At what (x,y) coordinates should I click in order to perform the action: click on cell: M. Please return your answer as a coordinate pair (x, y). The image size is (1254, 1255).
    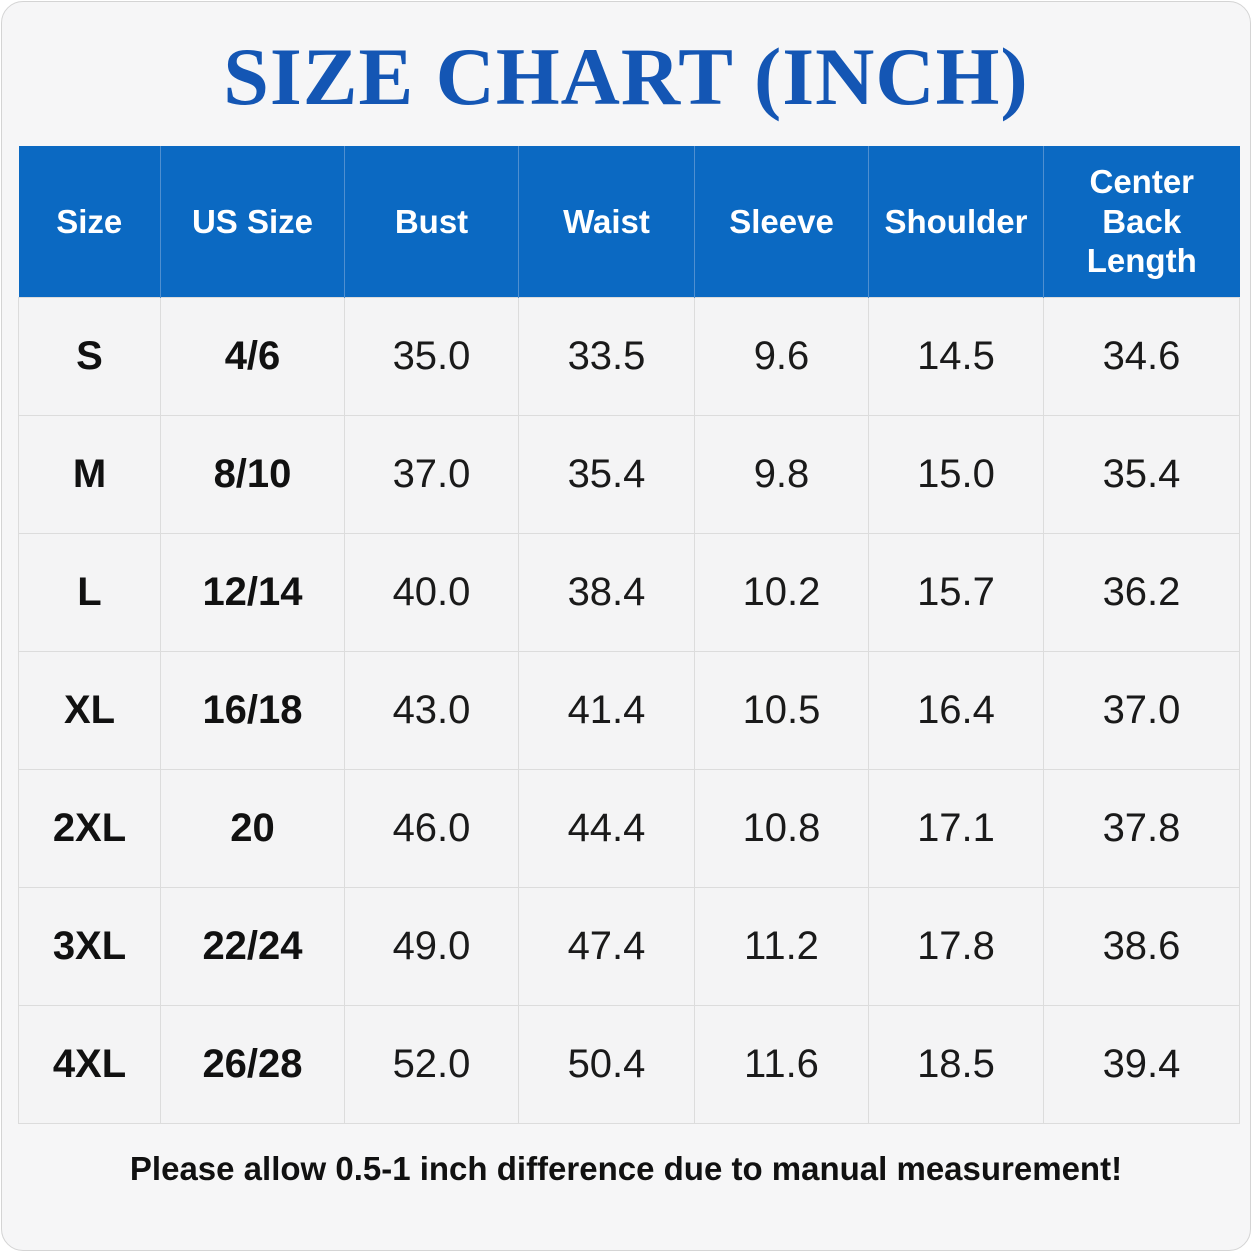
    Looking at the image, I should click on (89, 474).